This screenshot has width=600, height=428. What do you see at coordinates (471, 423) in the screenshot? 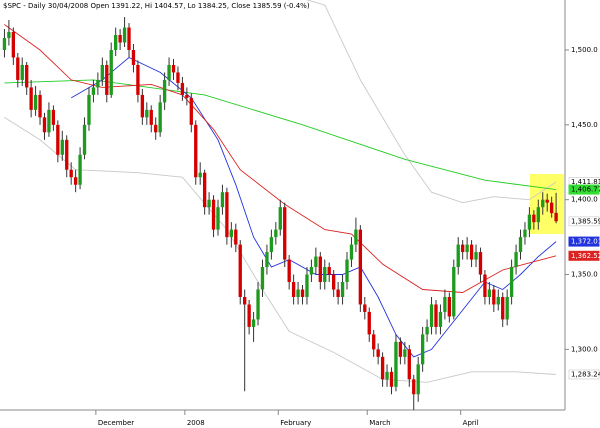
I see `x-tick-label: April` at bounding box center [471, 423].